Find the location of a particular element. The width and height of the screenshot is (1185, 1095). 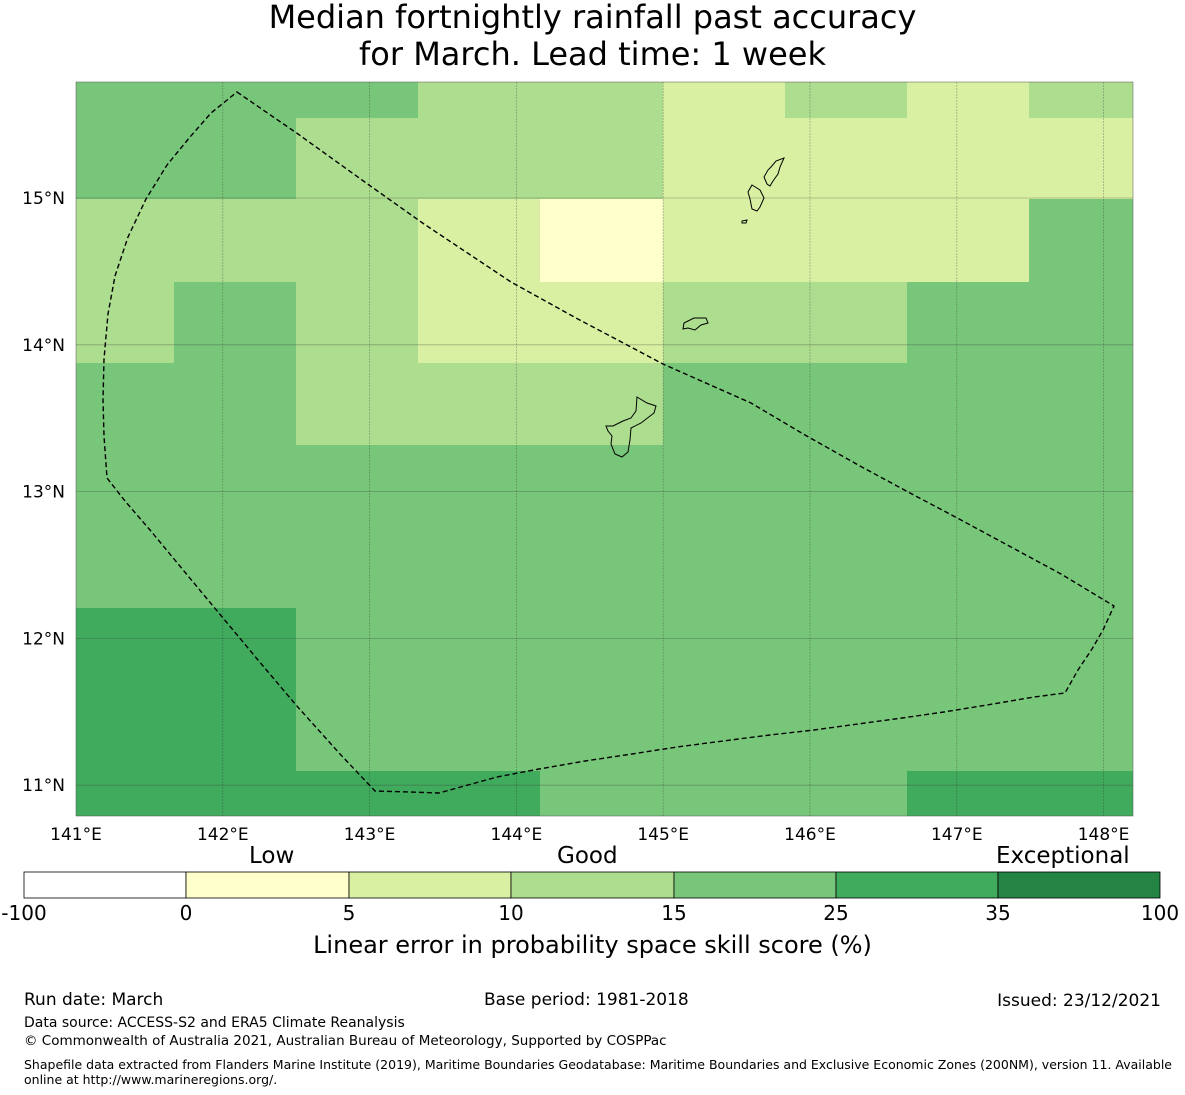

latitude-tick-label: 13°N is located at coordinates (43, 493).